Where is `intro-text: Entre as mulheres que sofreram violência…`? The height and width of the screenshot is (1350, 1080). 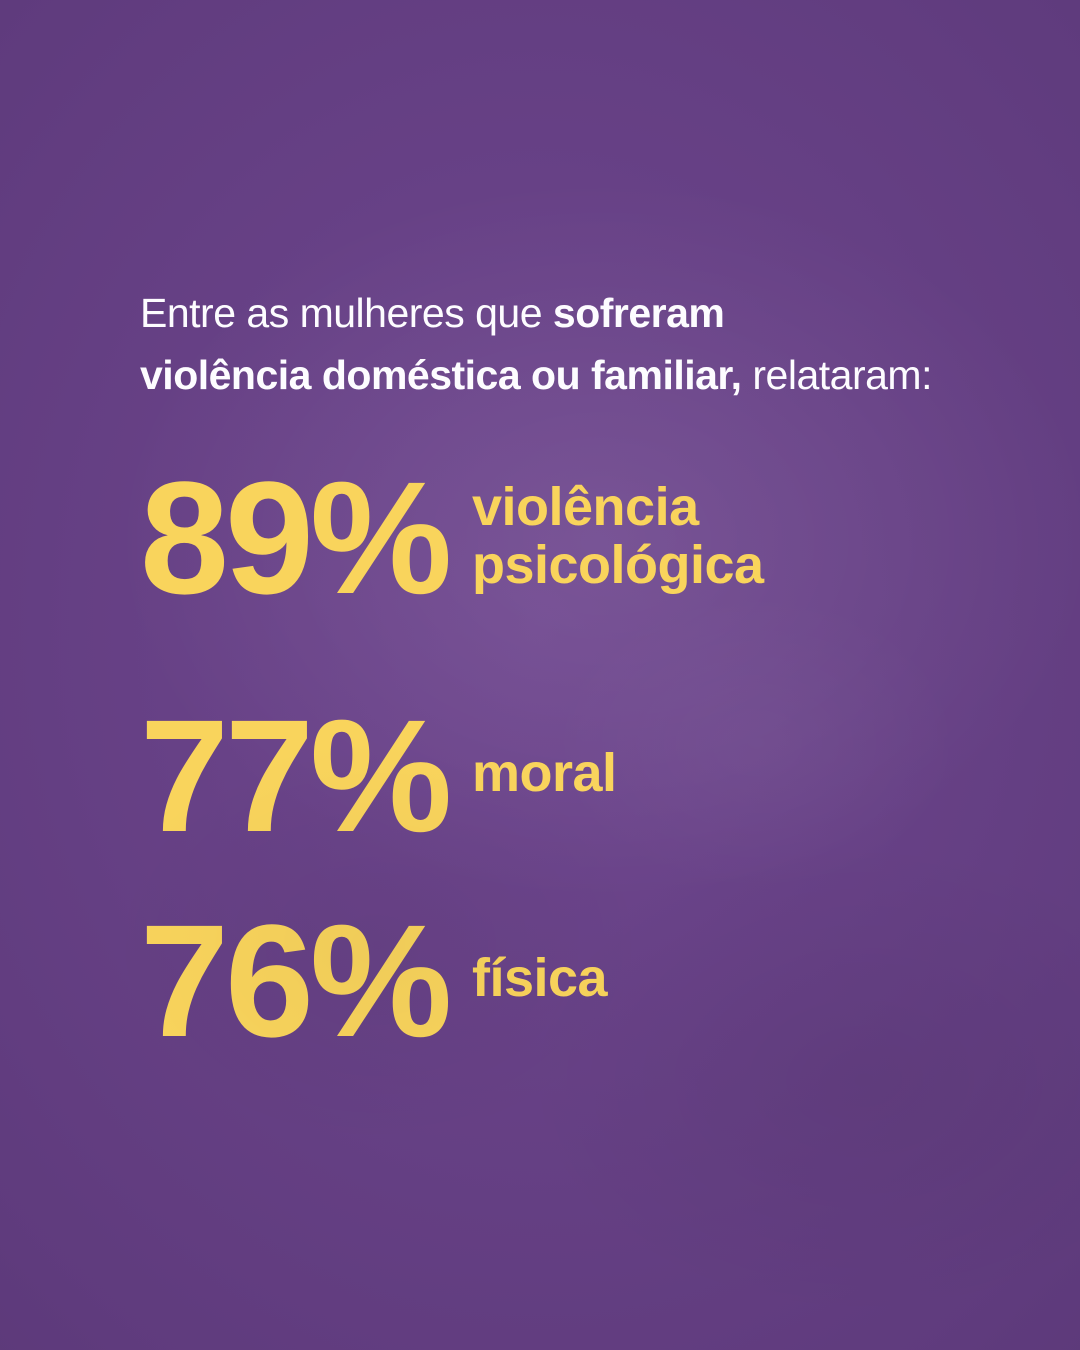
intro-text: Entre as mulheres que sofreram violência… is located at coordinates (536, 344).